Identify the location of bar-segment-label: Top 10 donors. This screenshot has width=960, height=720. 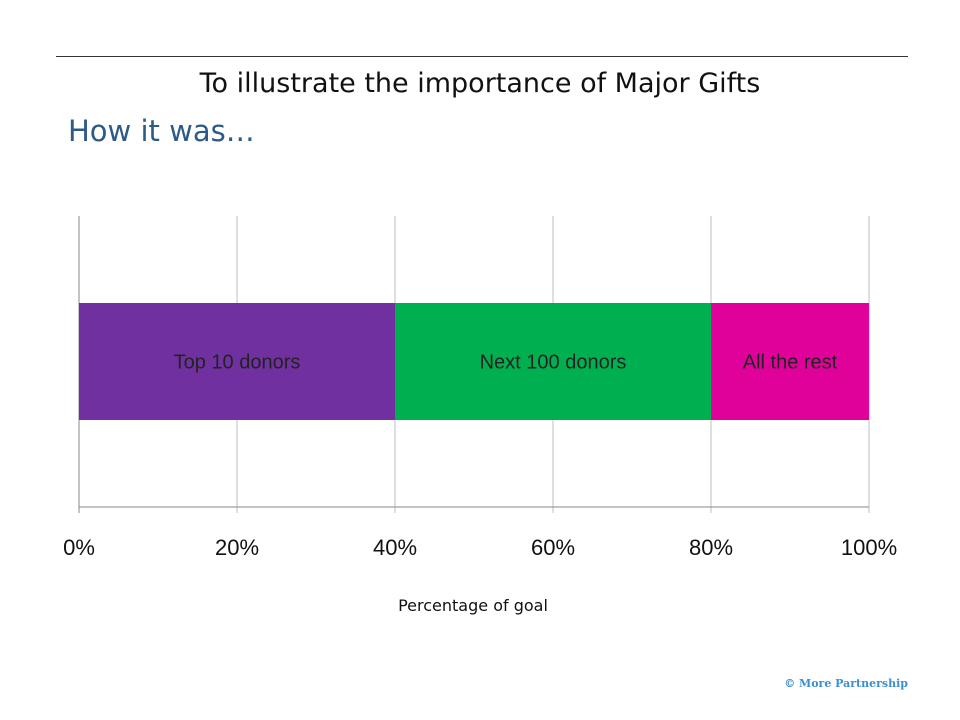
(237, 363).